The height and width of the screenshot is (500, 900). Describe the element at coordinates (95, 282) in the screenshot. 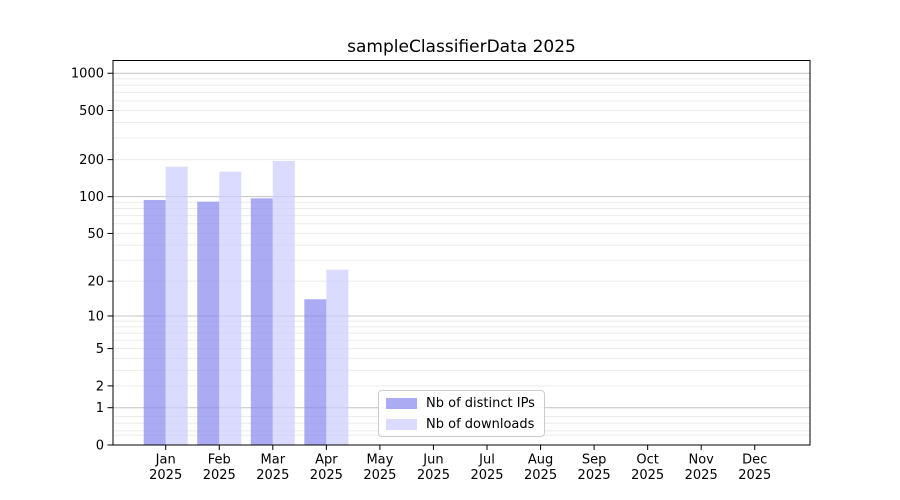

I see `y-tick-label: 20` at that location.